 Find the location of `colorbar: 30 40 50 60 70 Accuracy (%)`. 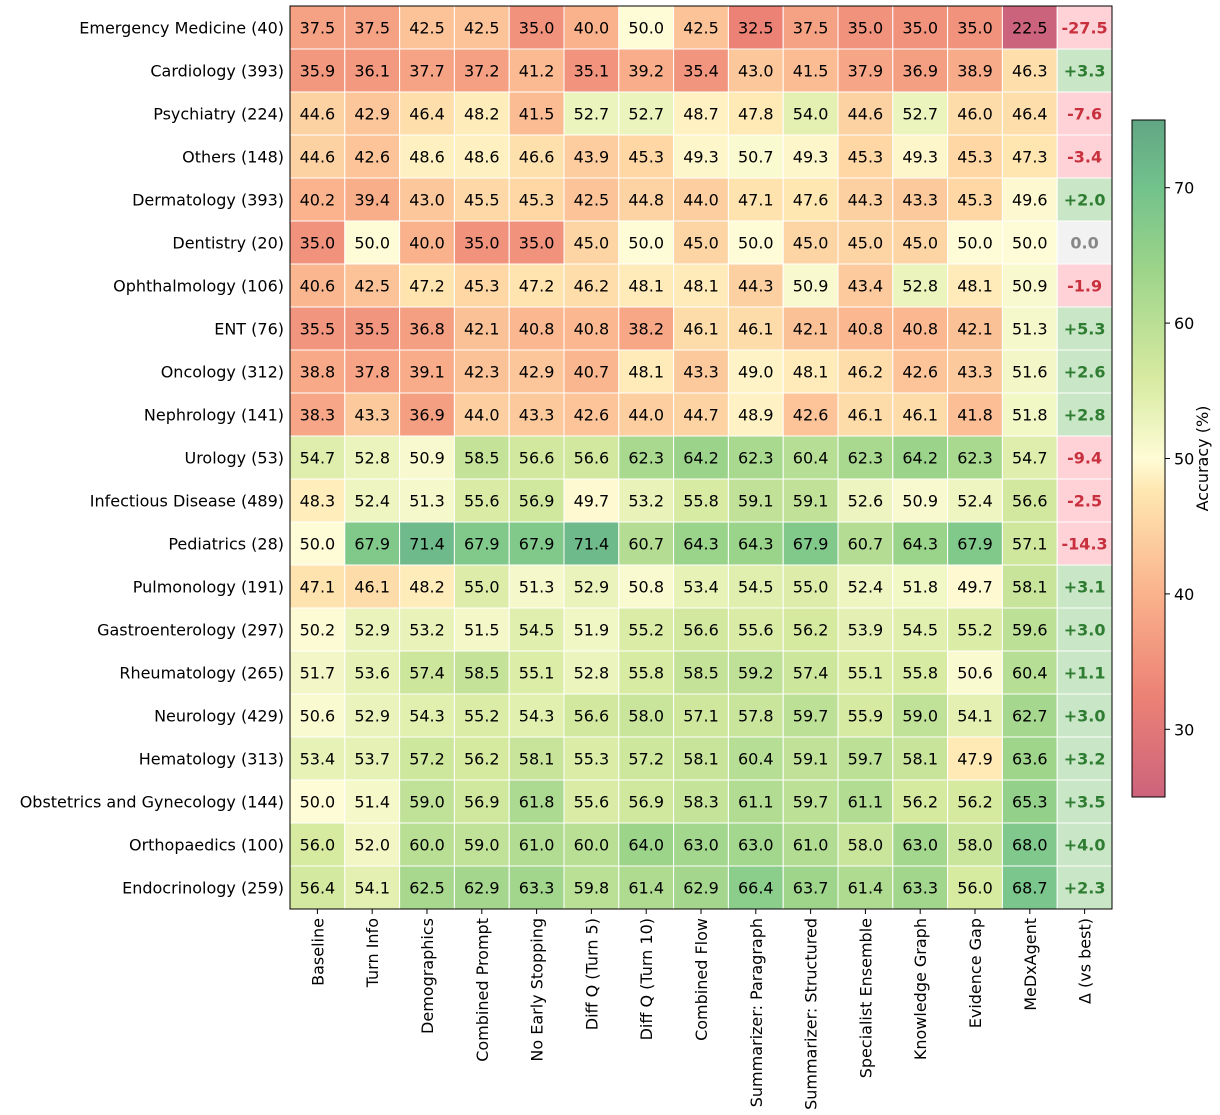

colorbar: 30 40 50 60 70 Accuracy (%) is located at coordinates (1171, 458).